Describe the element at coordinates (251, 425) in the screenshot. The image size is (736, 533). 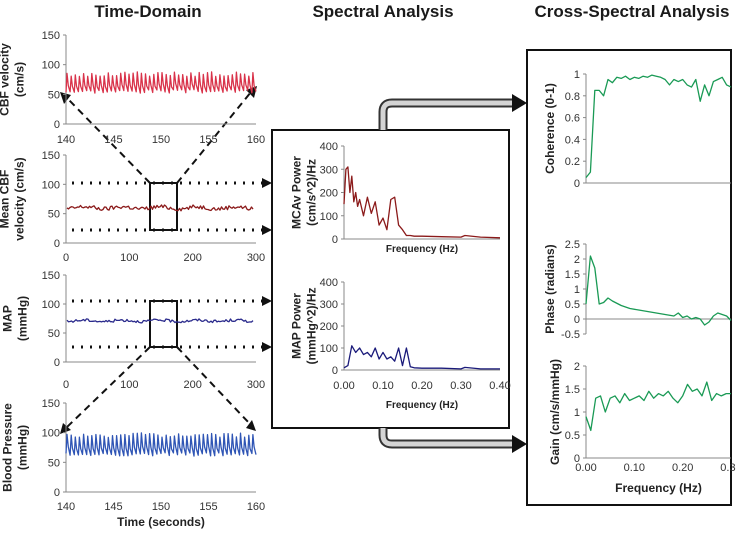
I see `zoom-arrowhead` at that location.